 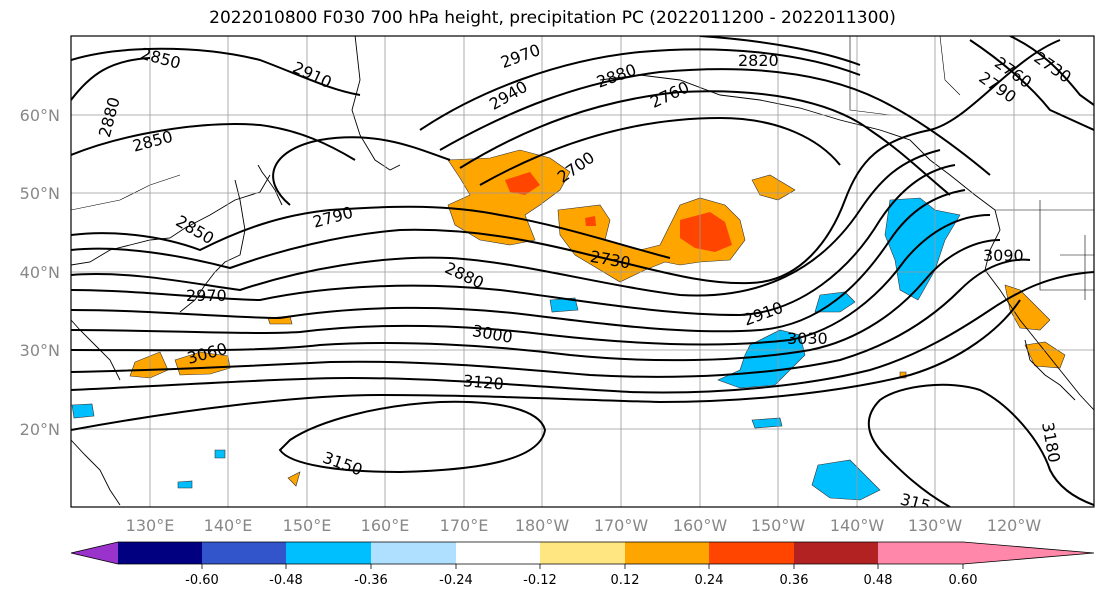 I want to click on lon-label: 170°W, so click(x=621, y=525).